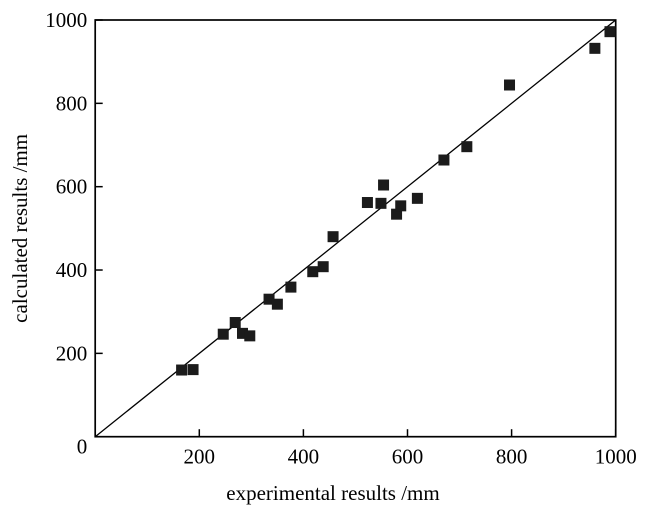 This screenshot has height=529, width=650. Describe the element at coordinates (616, 457) in the screenshot. I see `x-tick-label: 1000` at that location.